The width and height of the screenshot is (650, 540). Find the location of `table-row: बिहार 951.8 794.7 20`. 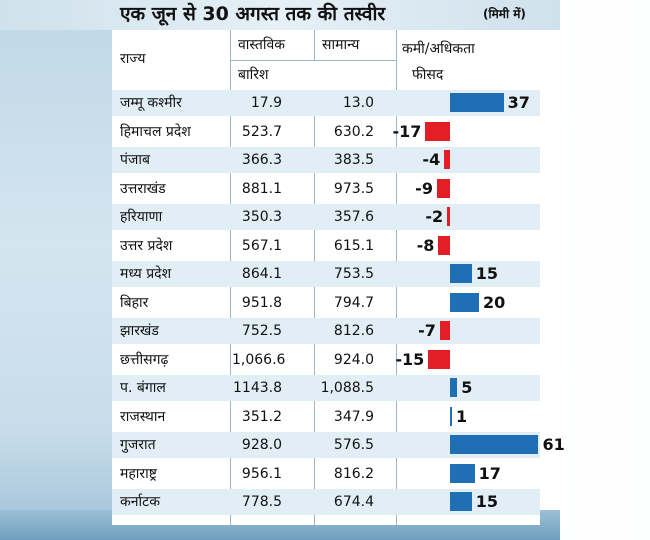

table-row: बिहार 951.8 794.7 20 is located at coordinates (326, 303).